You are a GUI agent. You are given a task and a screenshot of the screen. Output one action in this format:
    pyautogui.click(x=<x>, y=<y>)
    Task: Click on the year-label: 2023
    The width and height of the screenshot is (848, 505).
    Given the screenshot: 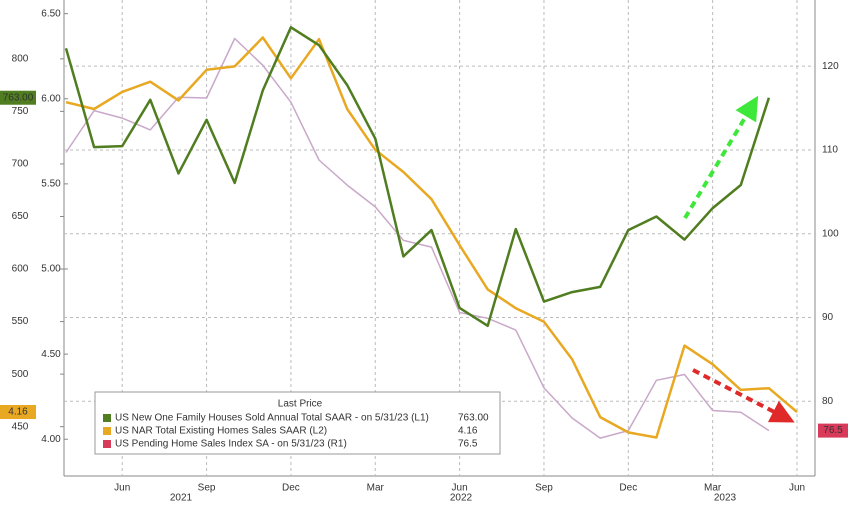 What is the action you would take?
    pyautogui.click(x=725, y=498)
    